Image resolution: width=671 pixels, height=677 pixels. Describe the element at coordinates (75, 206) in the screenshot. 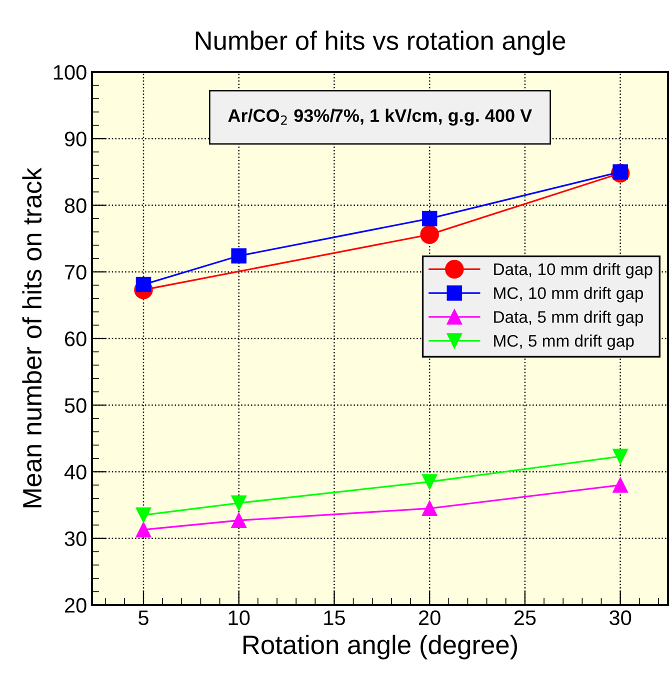

I see `y-tick-label: 80` at that location.